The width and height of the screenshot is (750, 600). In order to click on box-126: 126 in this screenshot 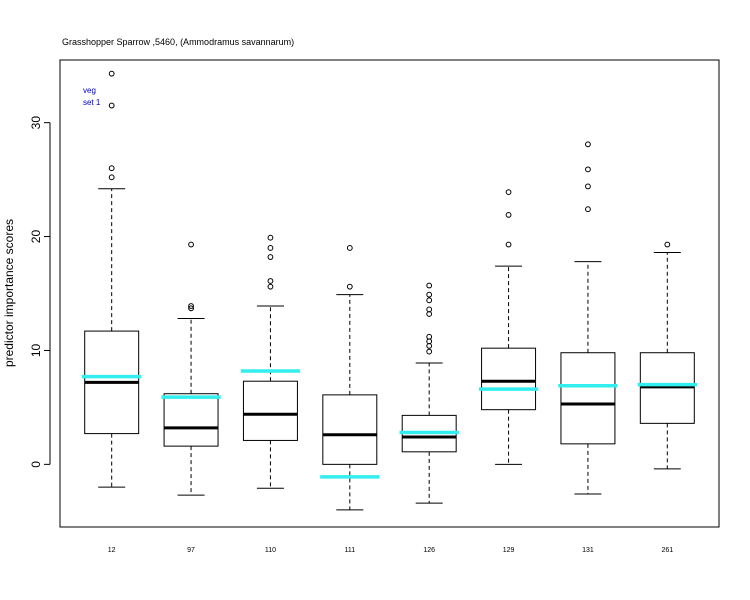, I will do `click(429, 418)`.